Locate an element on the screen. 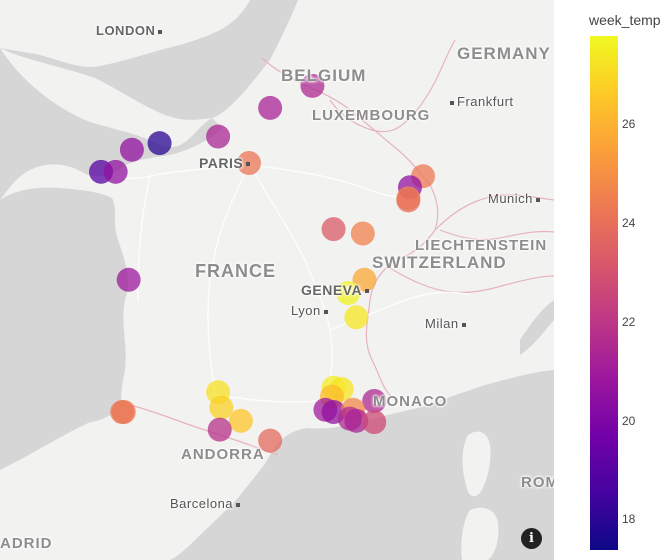 The image size is (672, 560). label-geneva: GENEVA is located at coordinates (336, 290).